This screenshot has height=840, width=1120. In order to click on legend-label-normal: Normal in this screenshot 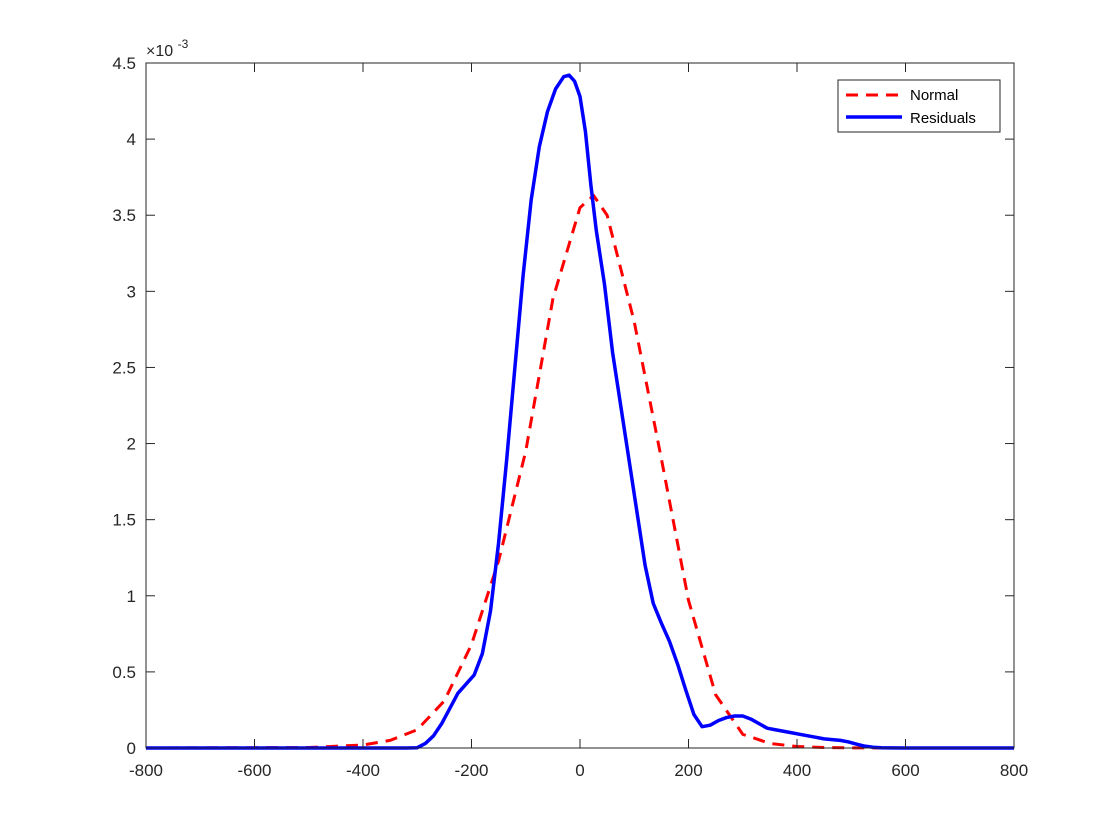, I will do `click(934, 95)`.